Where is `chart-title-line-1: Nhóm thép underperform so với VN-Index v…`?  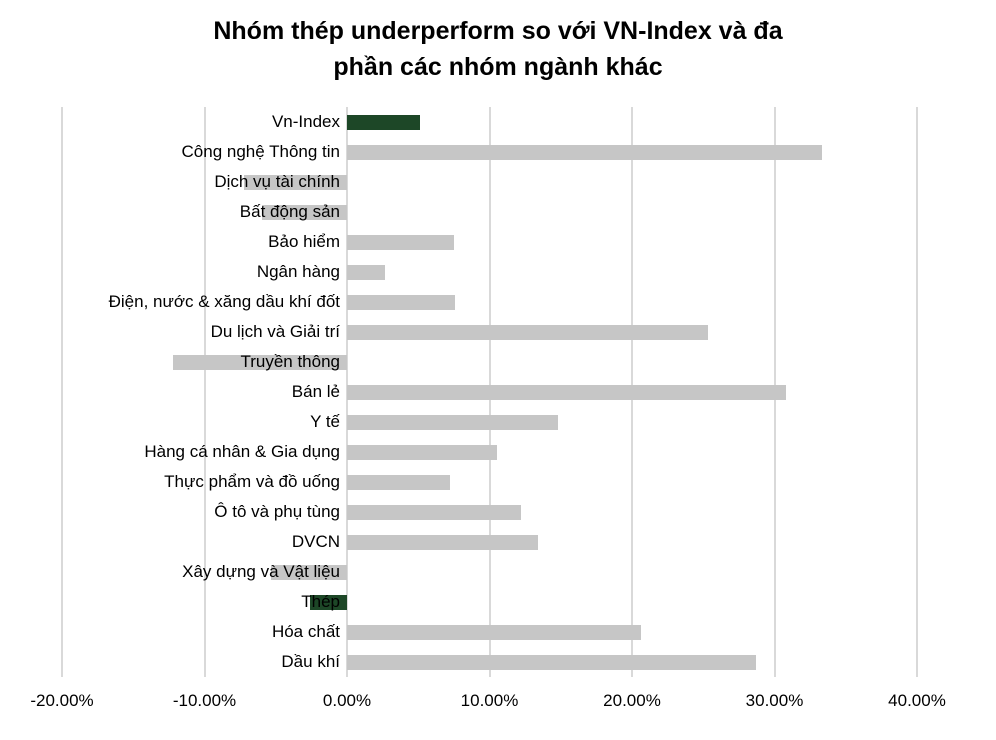
chart-title-line-1: Nhóm thép underperform so với VN-Index v… is located at coordinates (498, 31).